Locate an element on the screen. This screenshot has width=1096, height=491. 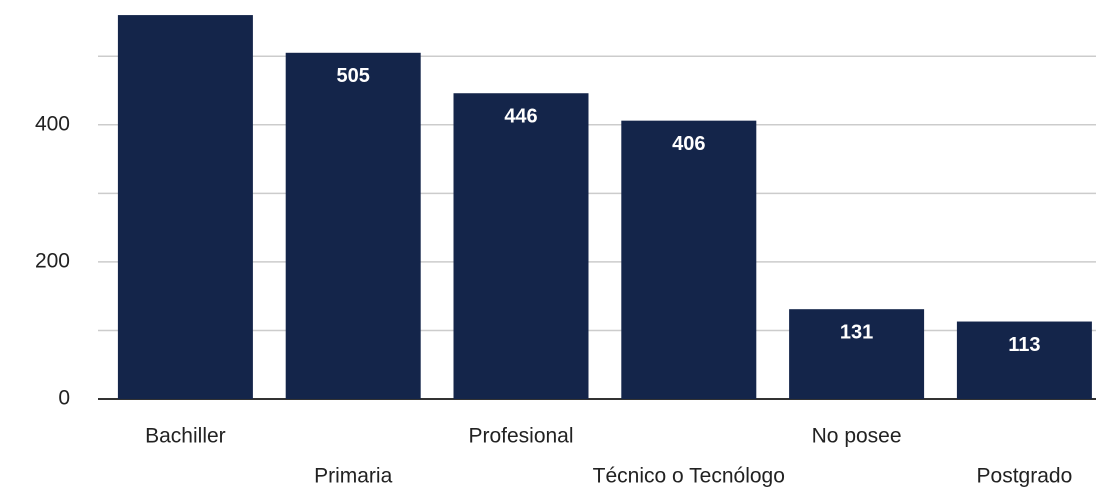
y-tick-label: 400 is located at coordinates (52, 123).